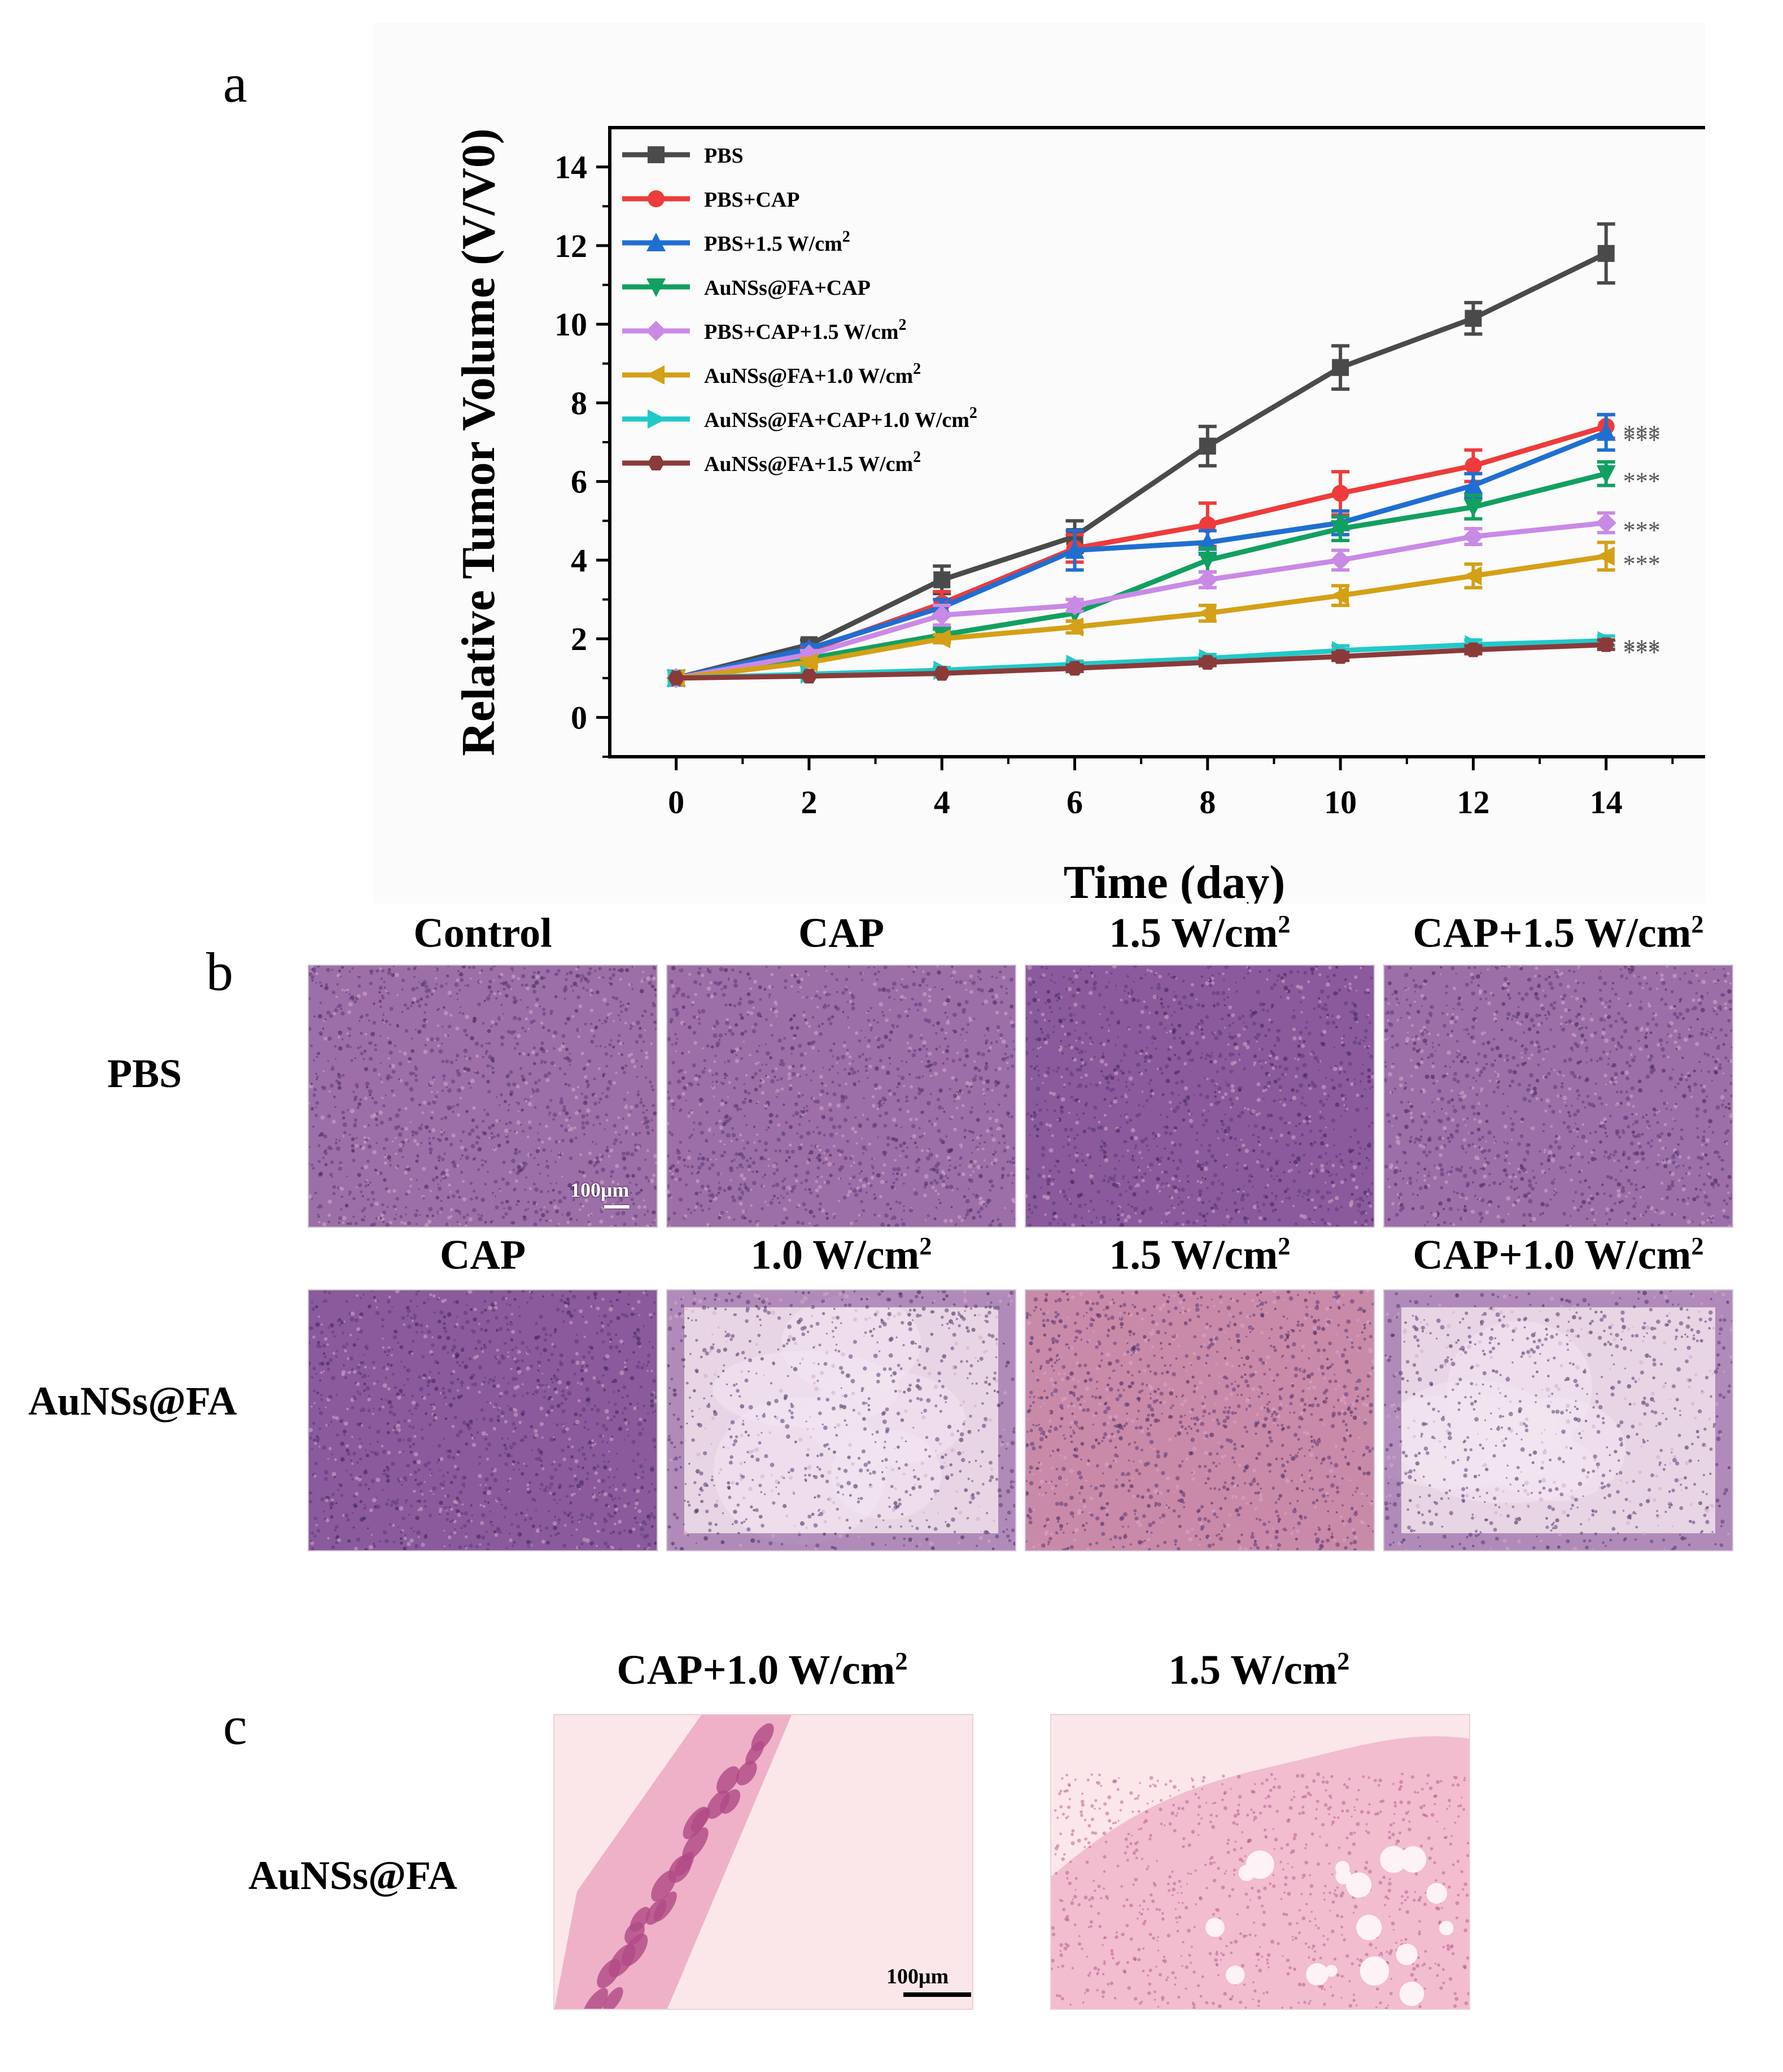 The width and height of the screenshot is (1783, 2072). What do you see at coordinates (483, 1420) in the screenshot?
I see `he-tile-aunss-cap` at bounding box center [483, 1420].